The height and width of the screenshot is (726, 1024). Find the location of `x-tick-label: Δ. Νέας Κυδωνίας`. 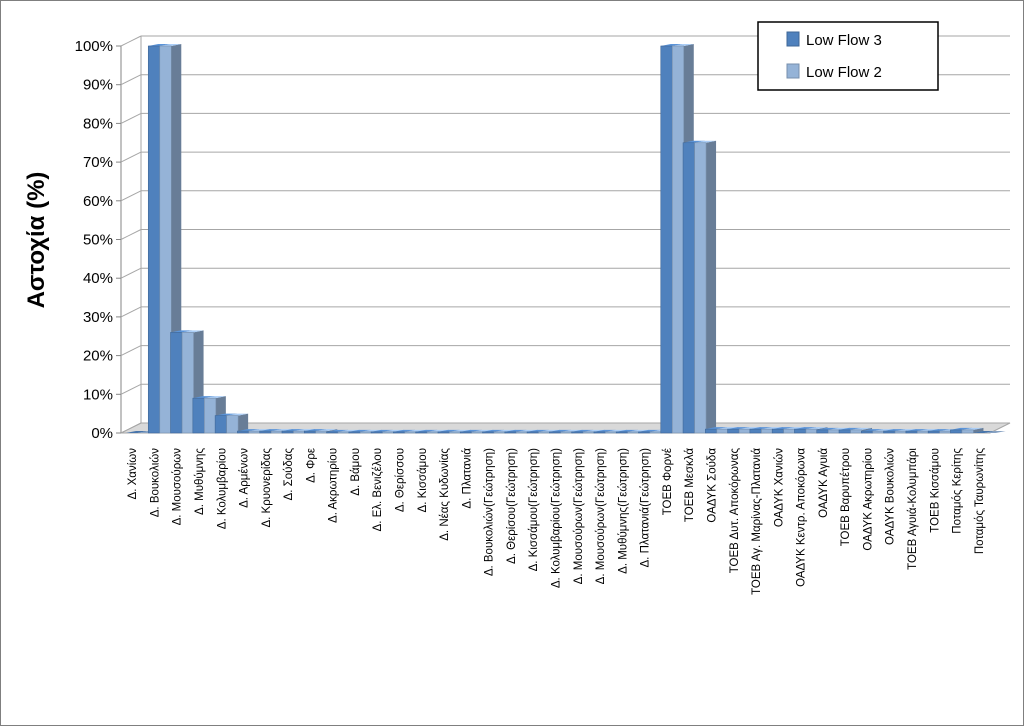

x-tick-label: Δ. Νέας Κυδωνίας is located at coordinates (445, 494).